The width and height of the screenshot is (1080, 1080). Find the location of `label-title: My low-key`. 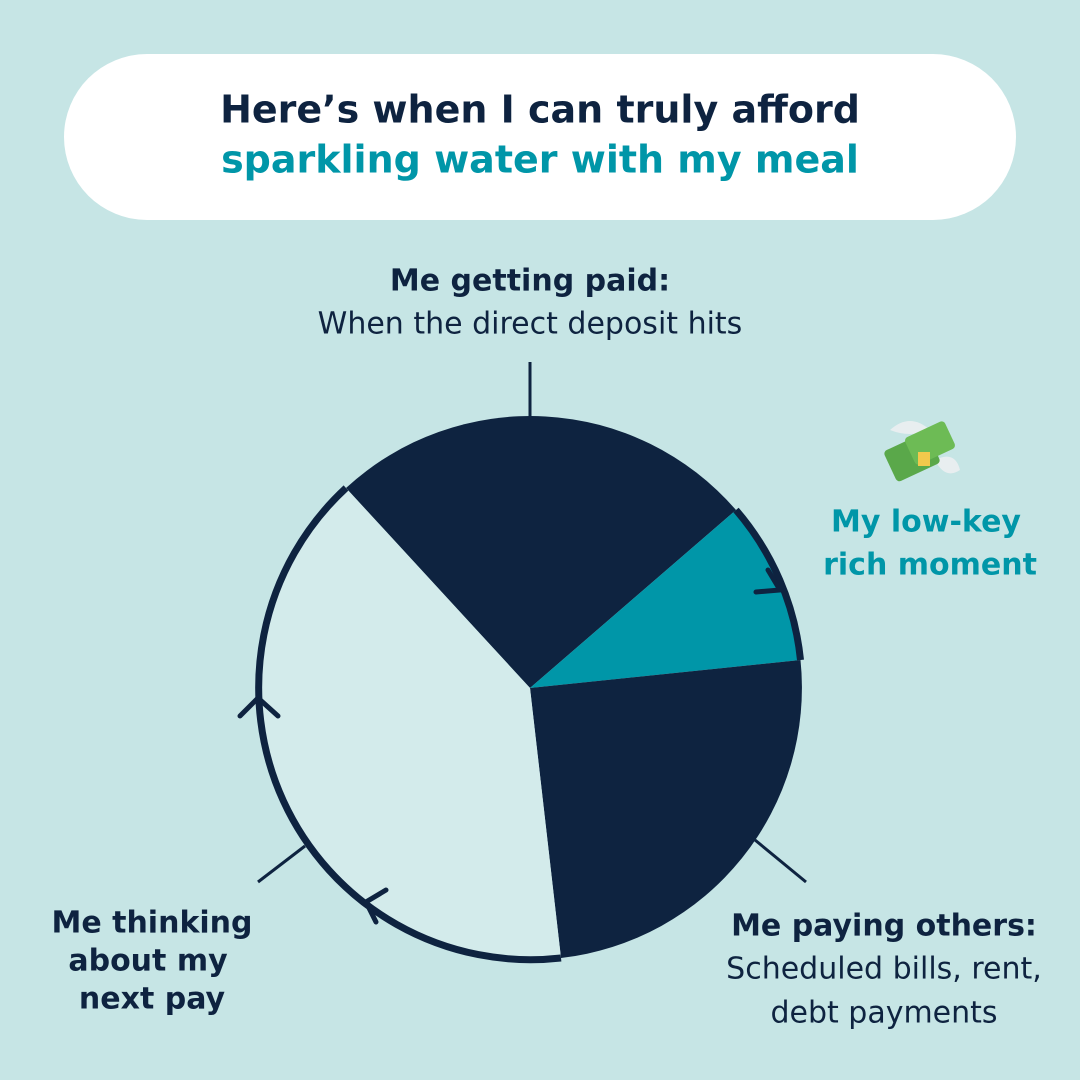

label-title: My low-key is located at coordinates (926, 522).